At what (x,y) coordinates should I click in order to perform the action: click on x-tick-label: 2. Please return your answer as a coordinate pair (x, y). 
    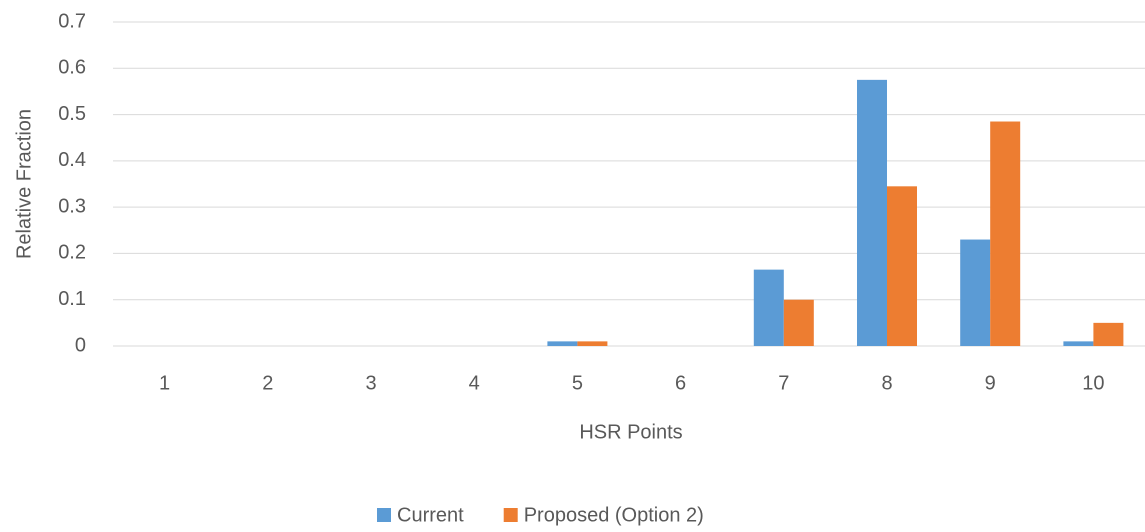
    Looking at the image, I should click on (267, 383).